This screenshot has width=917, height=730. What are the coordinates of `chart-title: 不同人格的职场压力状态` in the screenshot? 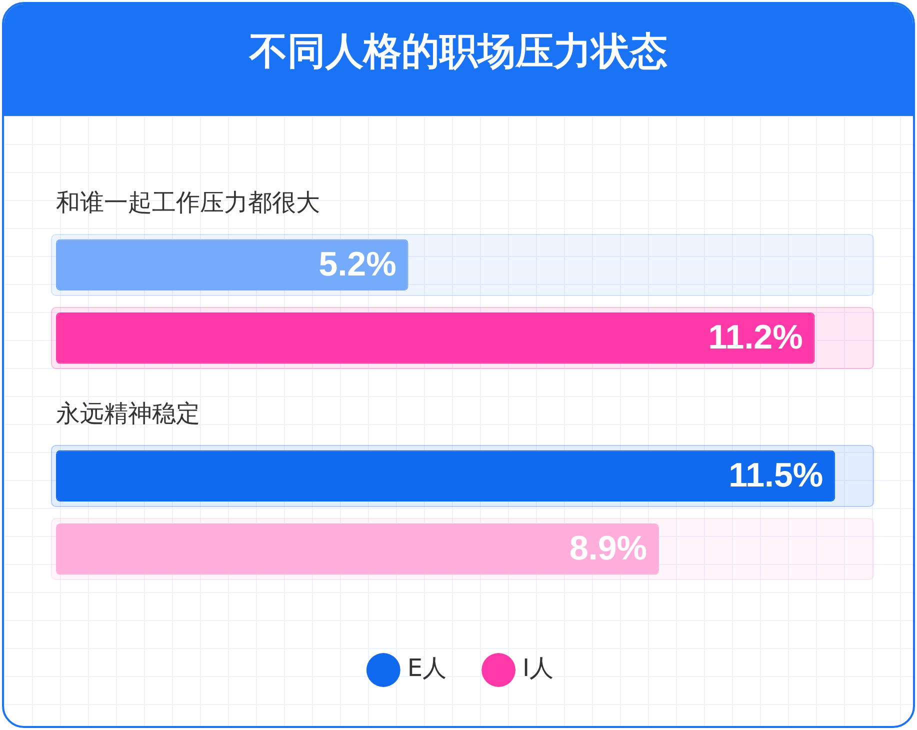 It's located at (458, 51).